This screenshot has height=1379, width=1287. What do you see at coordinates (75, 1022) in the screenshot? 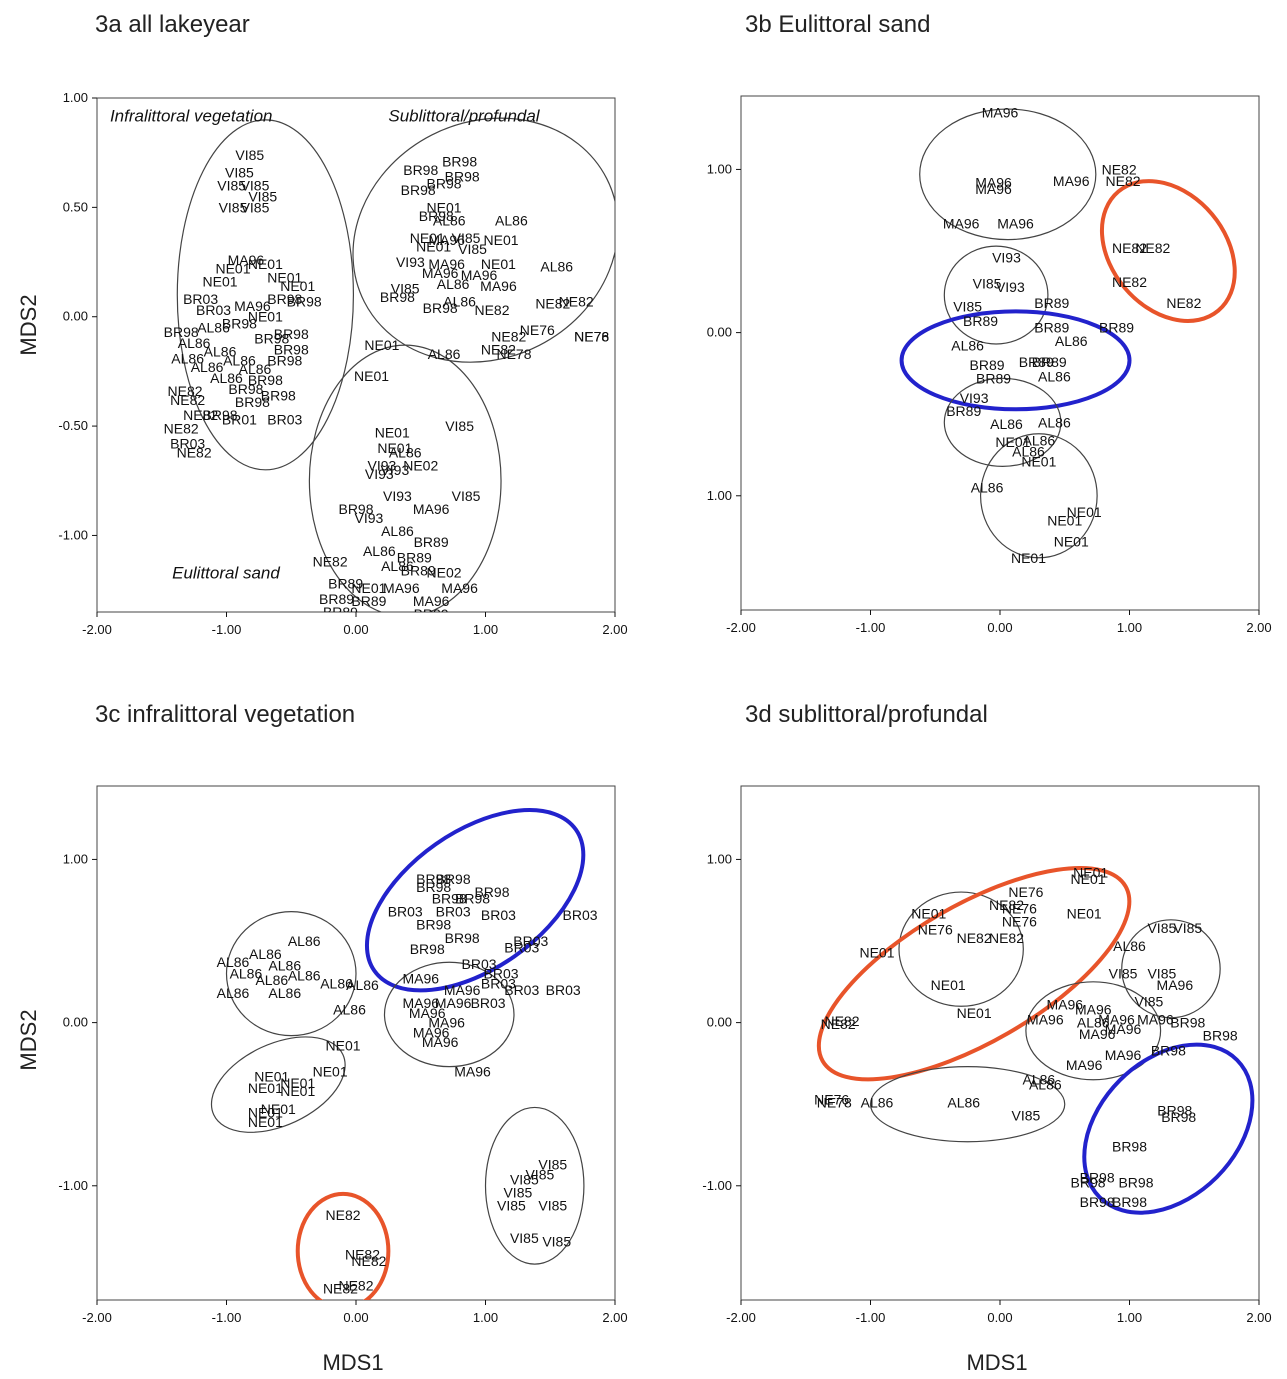
I see `y-tick-label: 0.00` at bounding box center [75, 1022].